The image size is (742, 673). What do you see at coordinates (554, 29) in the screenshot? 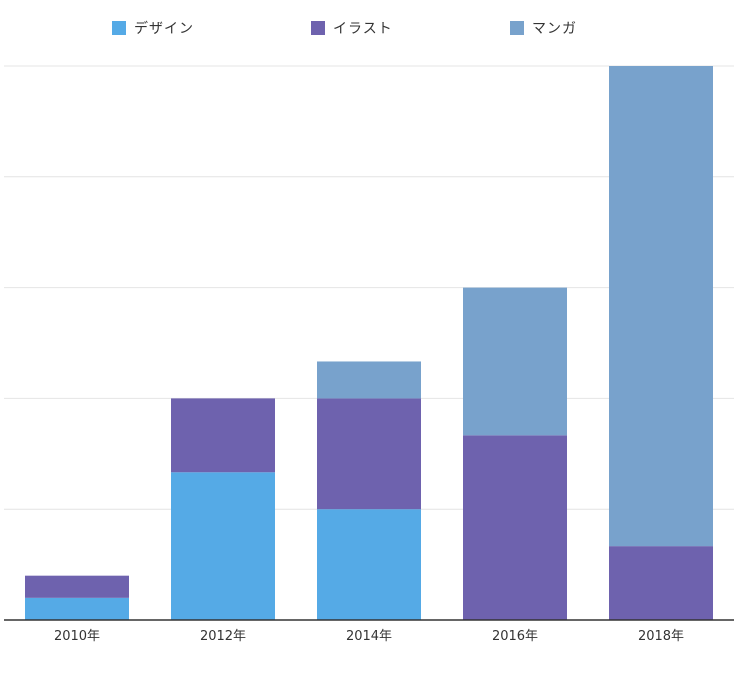
I see `legend-label-manga: マンガ` at bounding box center [554, 29].